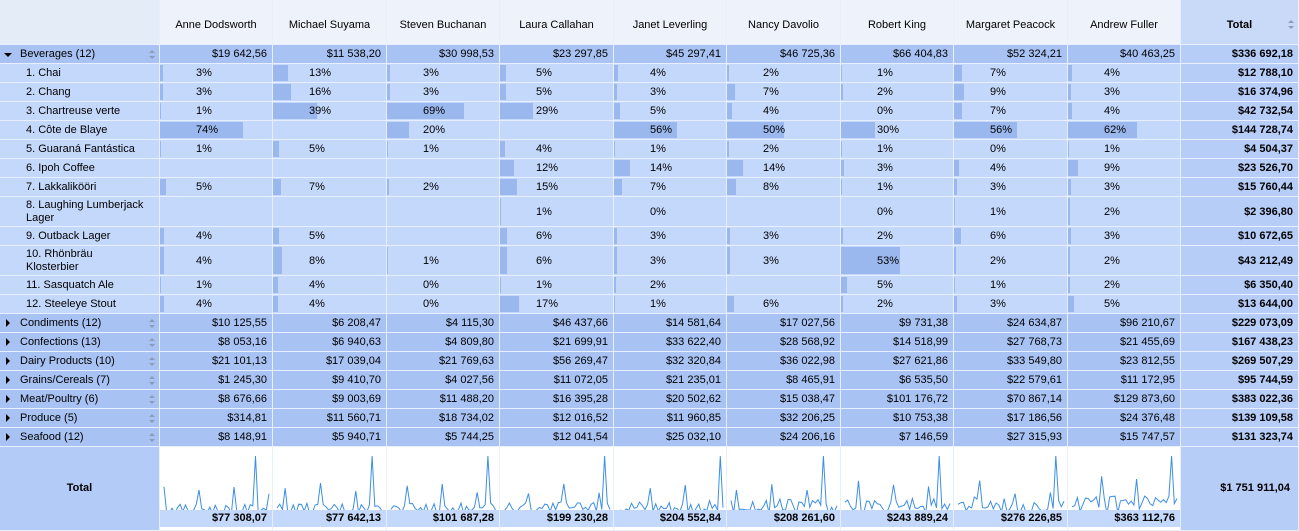  Describe the element at coordinates (80, 261) in the screenshot. I see `item-label: 10. Rhönbräu Klosterbier` at that location.